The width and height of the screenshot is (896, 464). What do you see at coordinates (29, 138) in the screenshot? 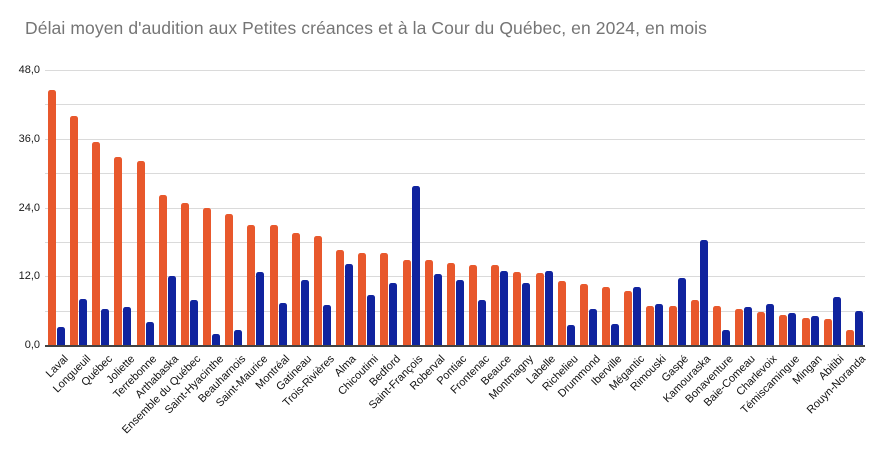
I see `y-axis-tick-label: 36,0` at bounding box center [29, 138].